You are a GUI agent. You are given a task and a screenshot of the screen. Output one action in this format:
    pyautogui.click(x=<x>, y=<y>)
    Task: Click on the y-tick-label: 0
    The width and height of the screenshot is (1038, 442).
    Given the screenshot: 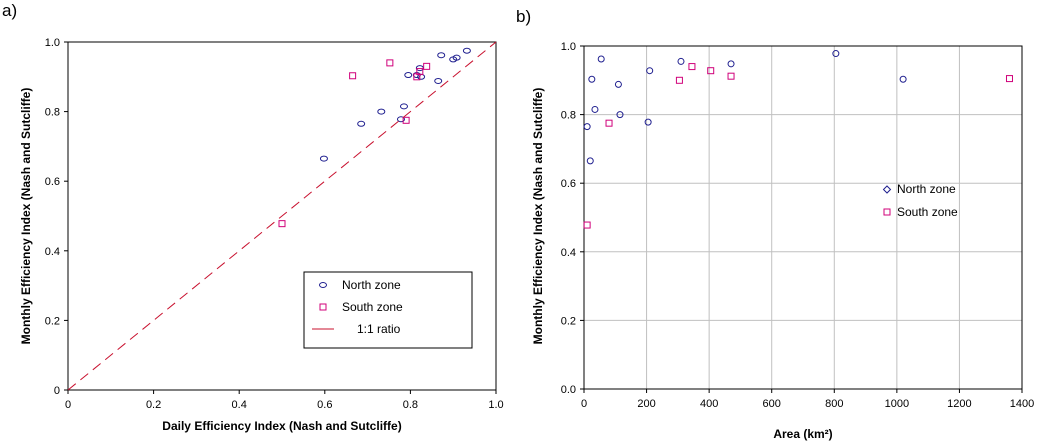 What is the action you would take?
    pyautogui.click(x=57, y=391)
    